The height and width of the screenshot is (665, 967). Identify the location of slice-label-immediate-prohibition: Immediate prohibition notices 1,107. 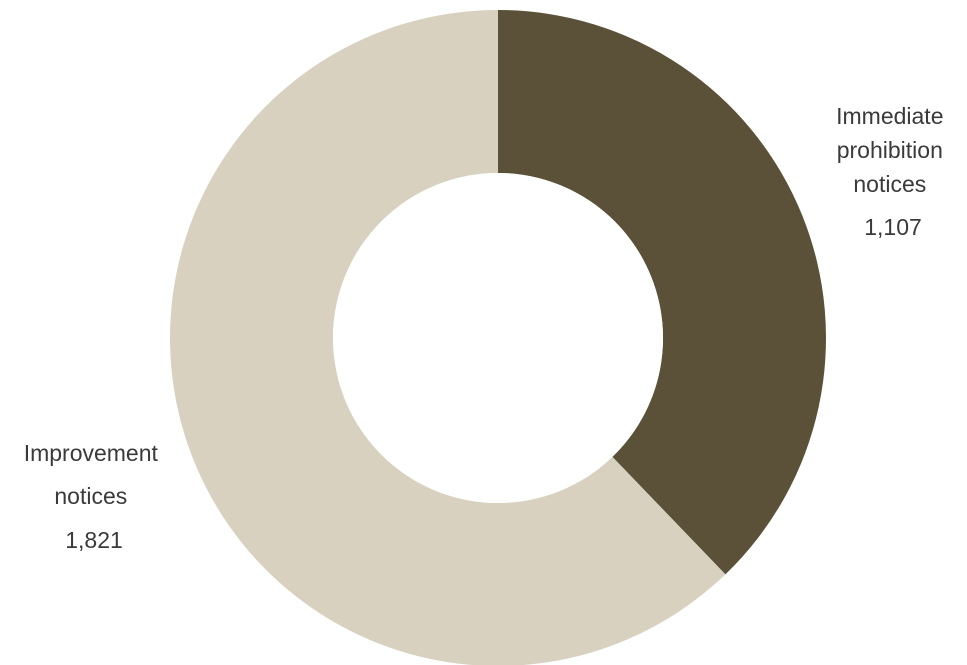
(893, 171).